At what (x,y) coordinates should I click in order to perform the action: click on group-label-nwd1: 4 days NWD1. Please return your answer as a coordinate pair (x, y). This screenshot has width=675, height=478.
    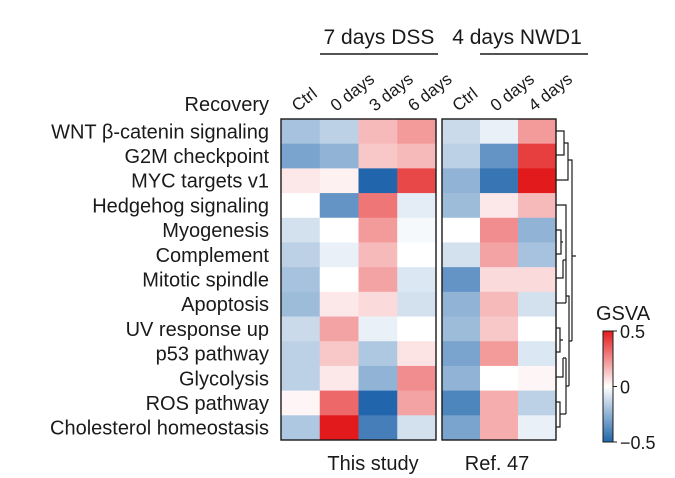
    Looking at the image, I should click on (517, 37).